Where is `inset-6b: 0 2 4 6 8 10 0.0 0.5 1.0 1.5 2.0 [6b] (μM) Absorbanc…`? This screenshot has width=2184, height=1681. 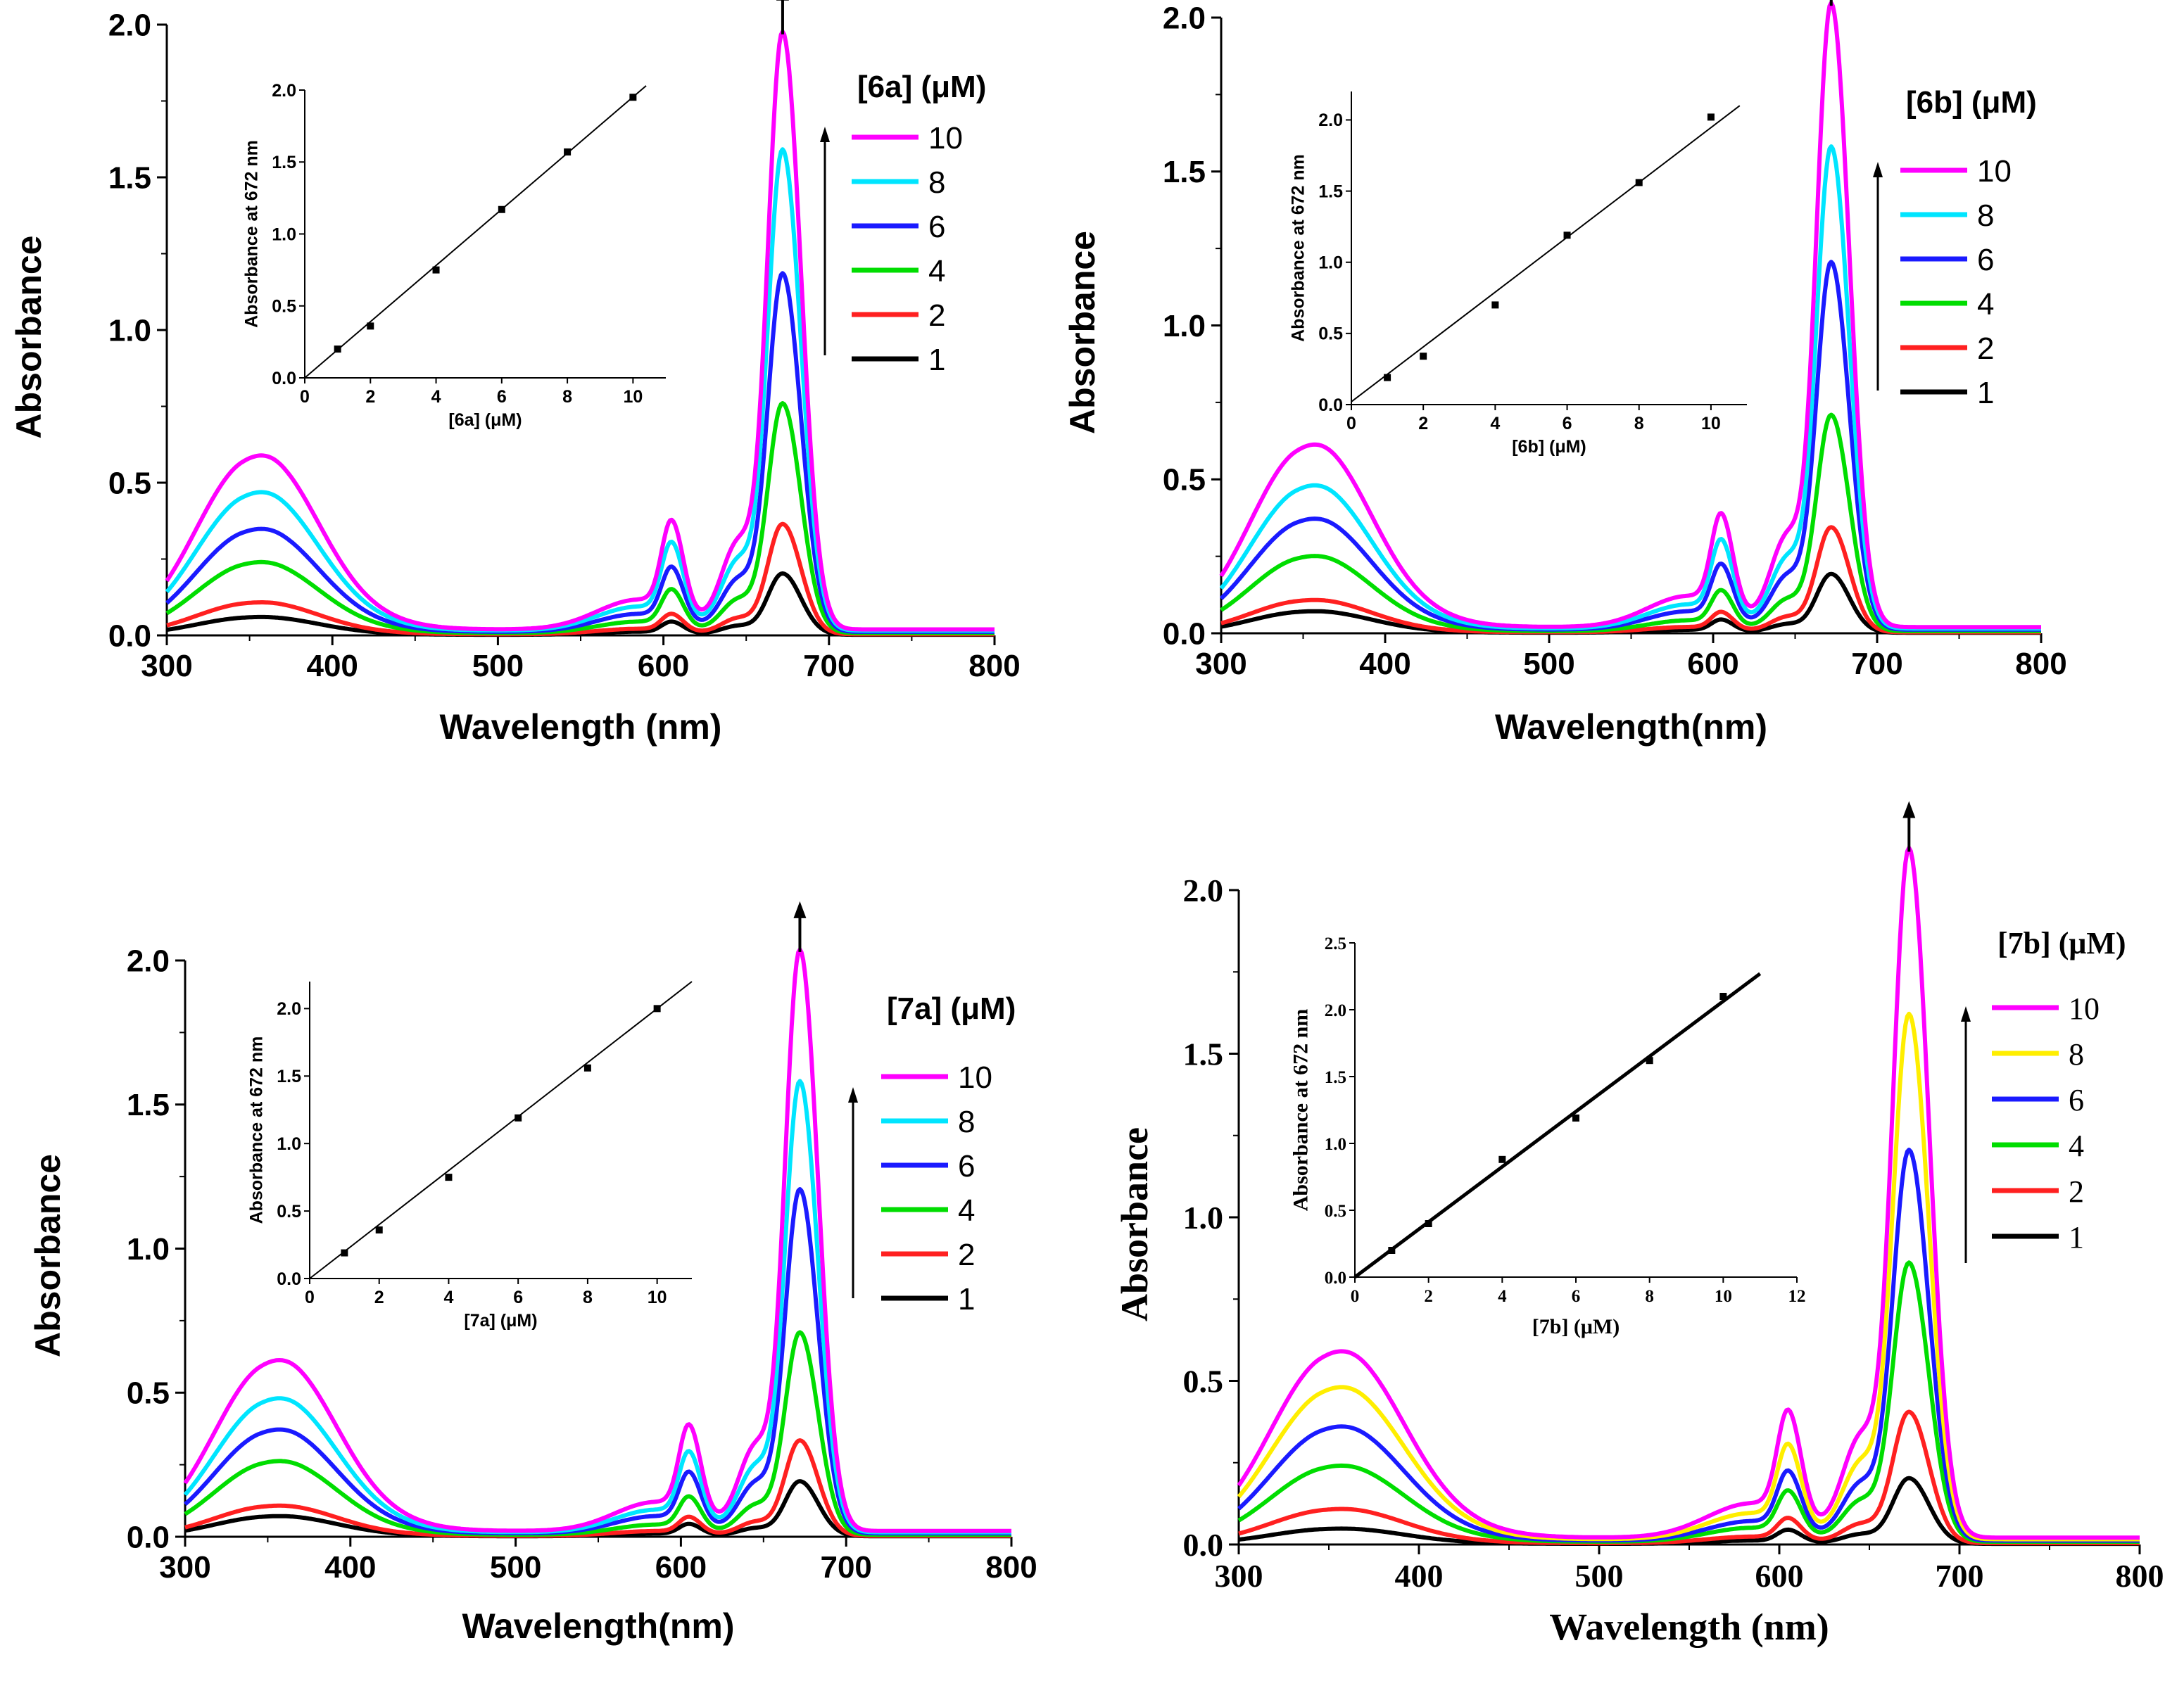
inset-6b: 0 2 4 6 8 10 0.0 0.5 1.0 1.5 2.0 [6b] (μM) Absorbanc… is located at coordinates (1518, 274).